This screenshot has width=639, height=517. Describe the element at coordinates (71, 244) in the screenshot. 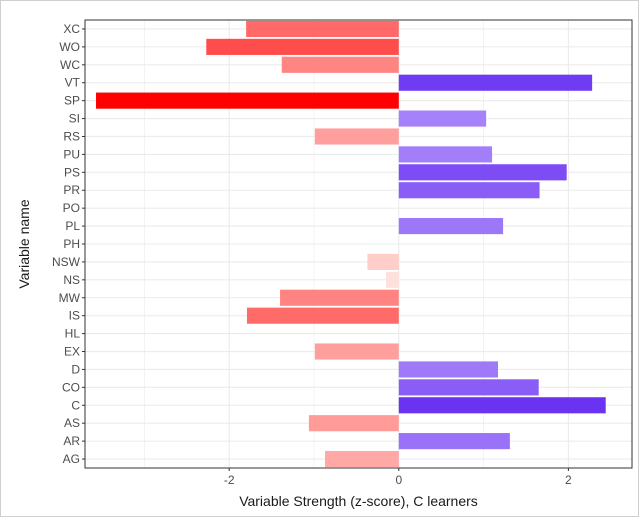

I see `y-tick-label: PH` at that location.